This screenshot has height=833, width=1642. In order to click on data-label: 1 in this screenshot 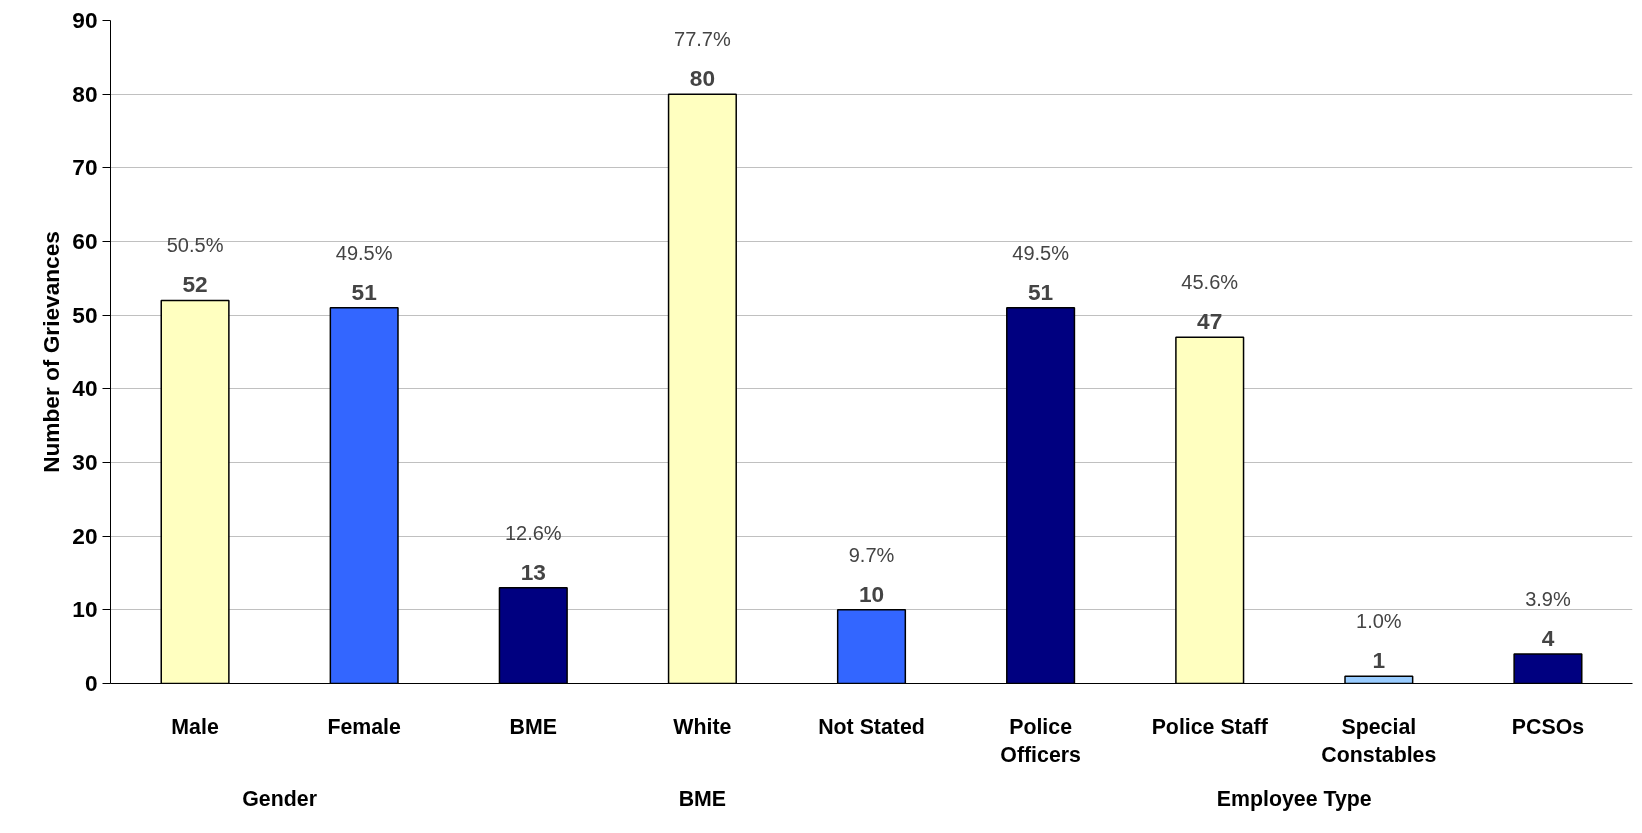, I will do `click(1379, 660)`.